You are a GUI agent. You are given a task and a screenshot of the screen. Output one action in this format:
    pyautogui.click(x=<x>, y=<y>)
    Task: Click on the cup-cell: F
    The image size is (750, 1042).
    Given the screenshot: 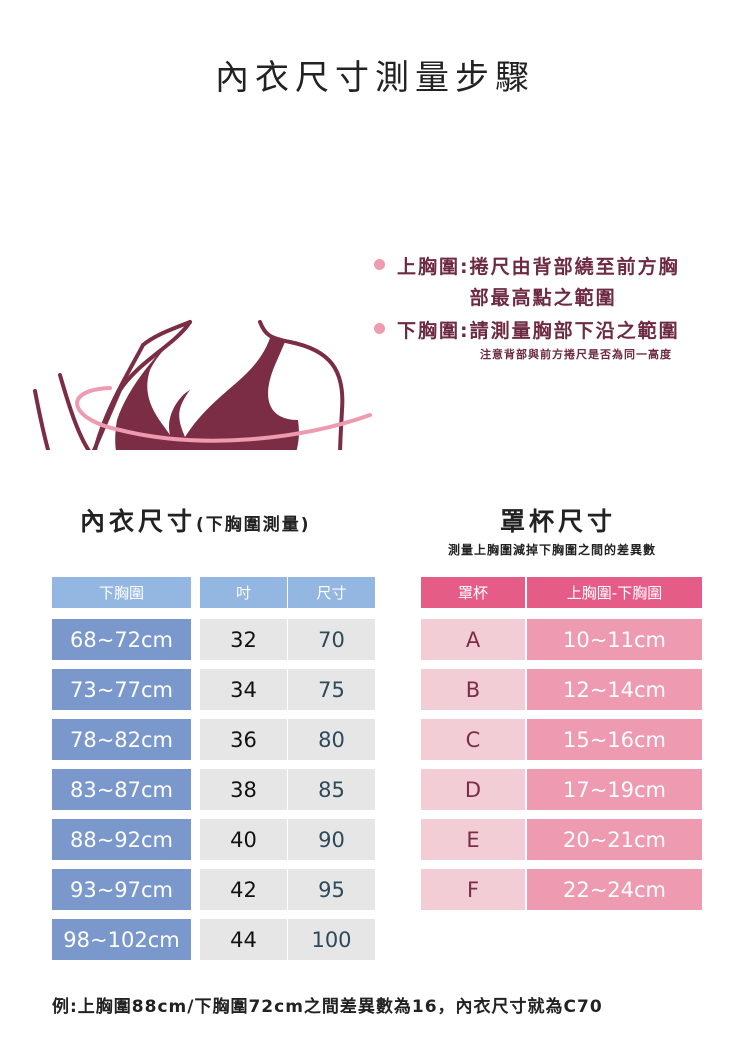 What is the action you would take?
    pyautogui.click(x=473, y=889)
    